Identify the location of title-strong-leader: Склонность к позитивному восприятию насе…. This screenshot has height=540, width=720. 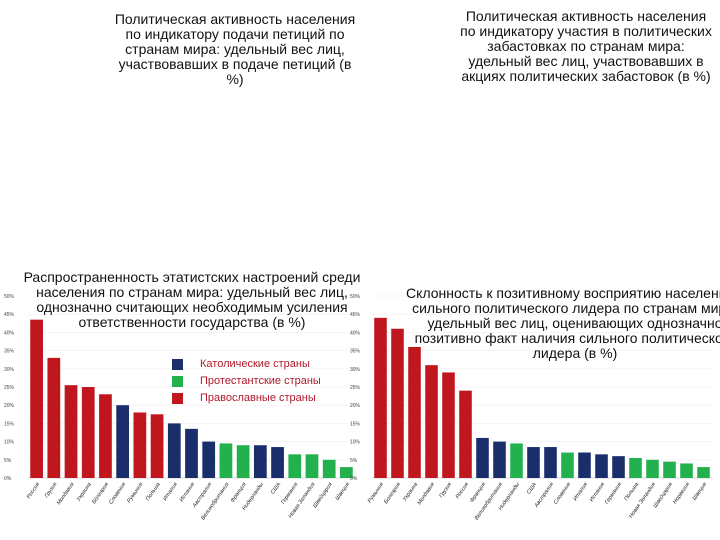
(563, 323).